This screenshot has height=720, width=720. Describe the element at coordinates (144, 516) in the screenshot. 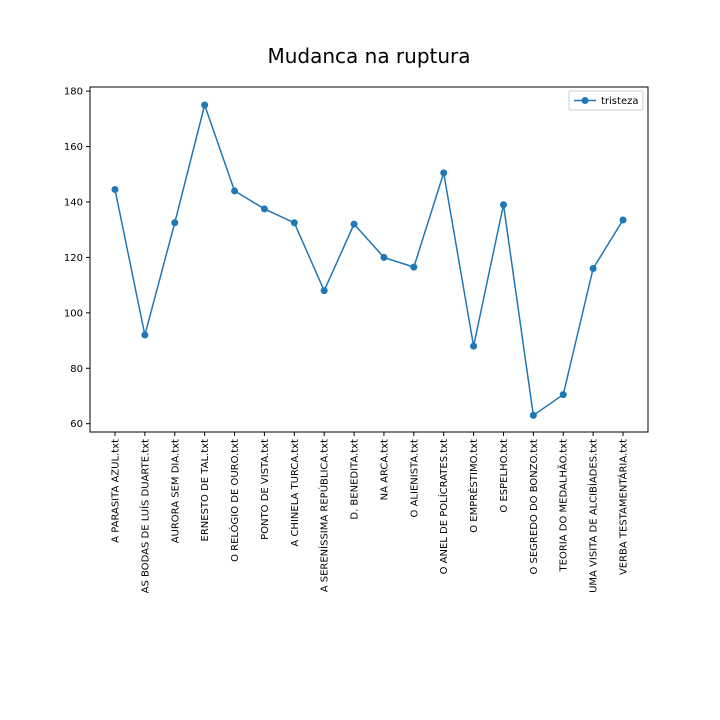

I see `x-tick-label: AS BODAS DE LUÍS DUARTE.txt` at that location.